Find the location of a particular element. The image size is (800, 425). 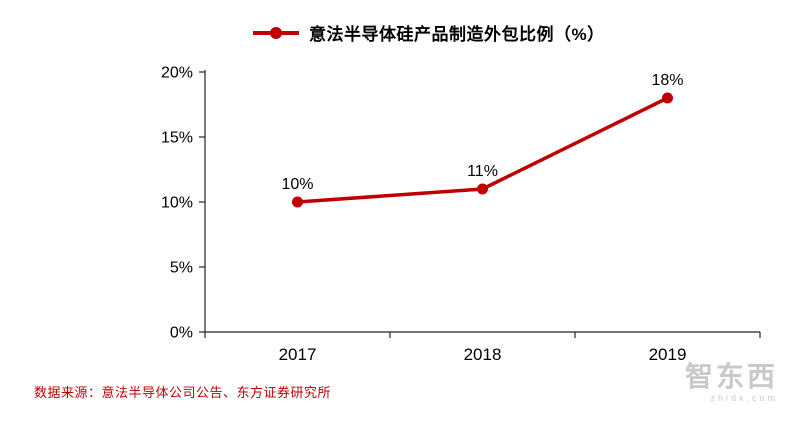

y-tick-label: 15% is located at coordinates (177, 138).